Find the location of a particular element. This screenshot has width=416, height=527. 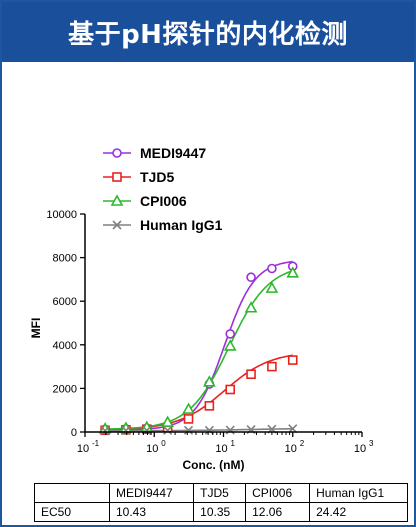

page-title: 基于pH探针的内化检测 is located at coordinates (208, 34).